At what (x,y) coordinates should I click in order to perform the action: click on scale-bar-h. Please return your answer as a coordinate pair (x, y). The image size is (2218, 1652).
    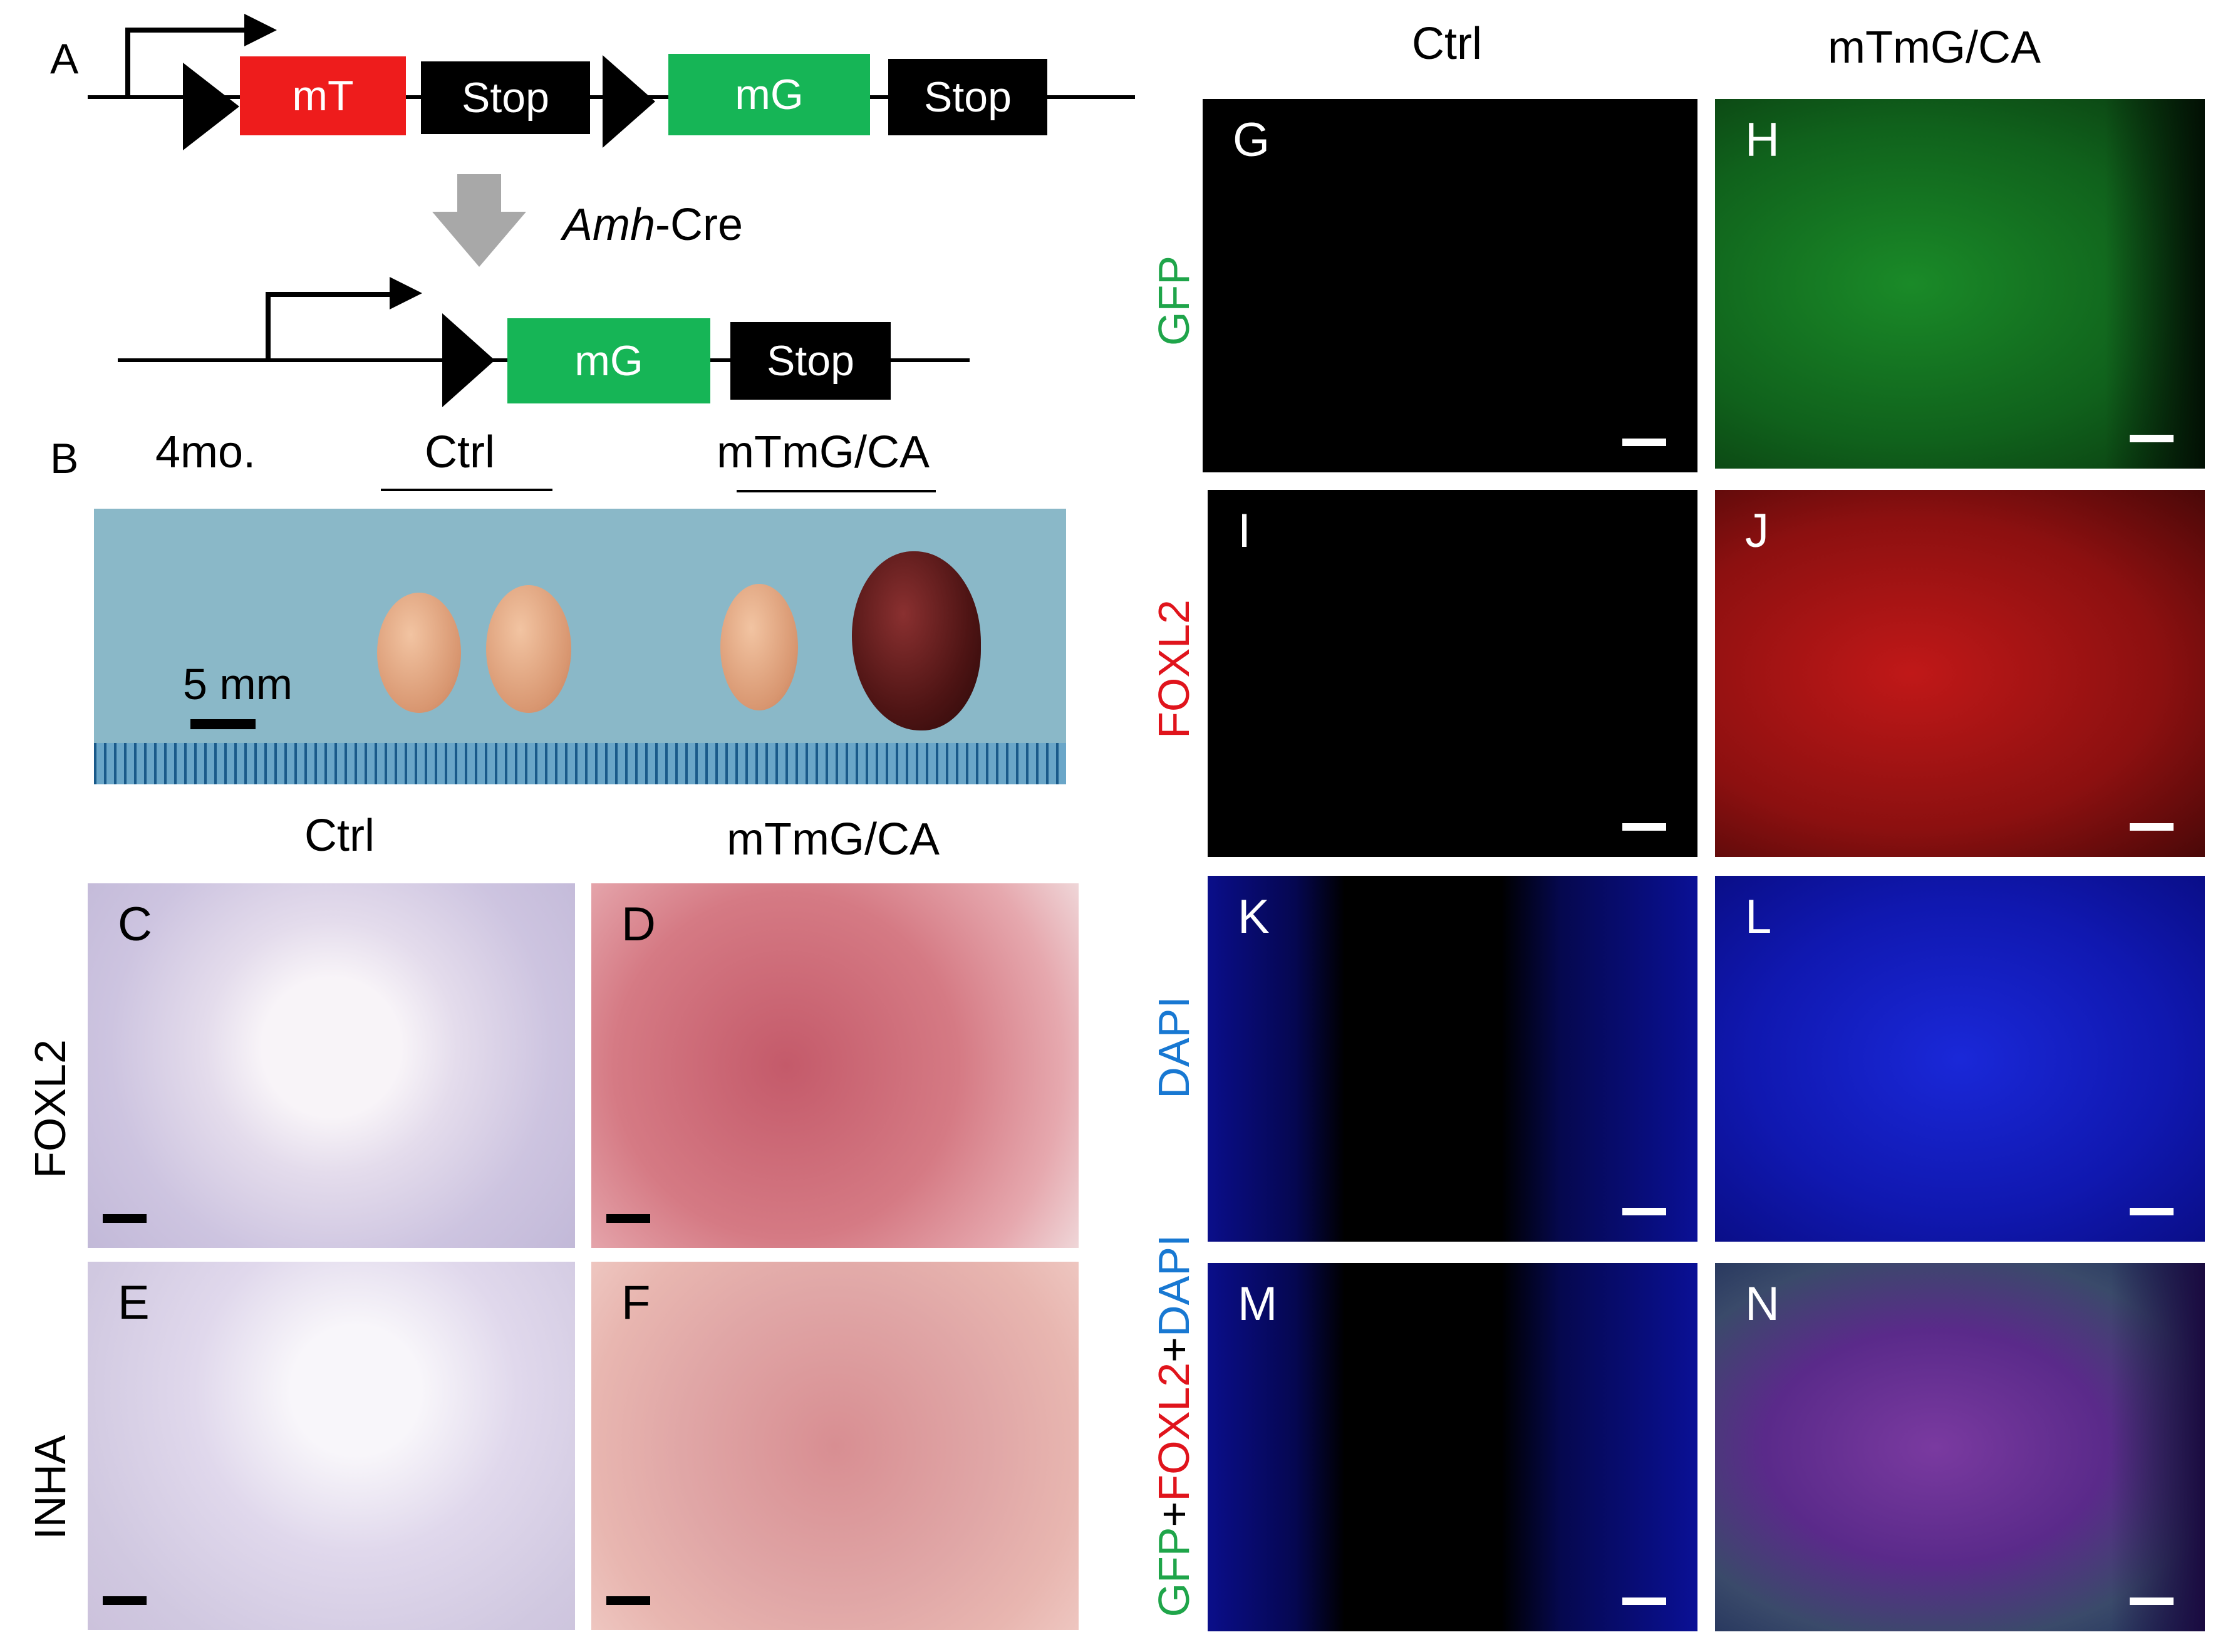
    Looking at the image, I should click on (2152, 438).